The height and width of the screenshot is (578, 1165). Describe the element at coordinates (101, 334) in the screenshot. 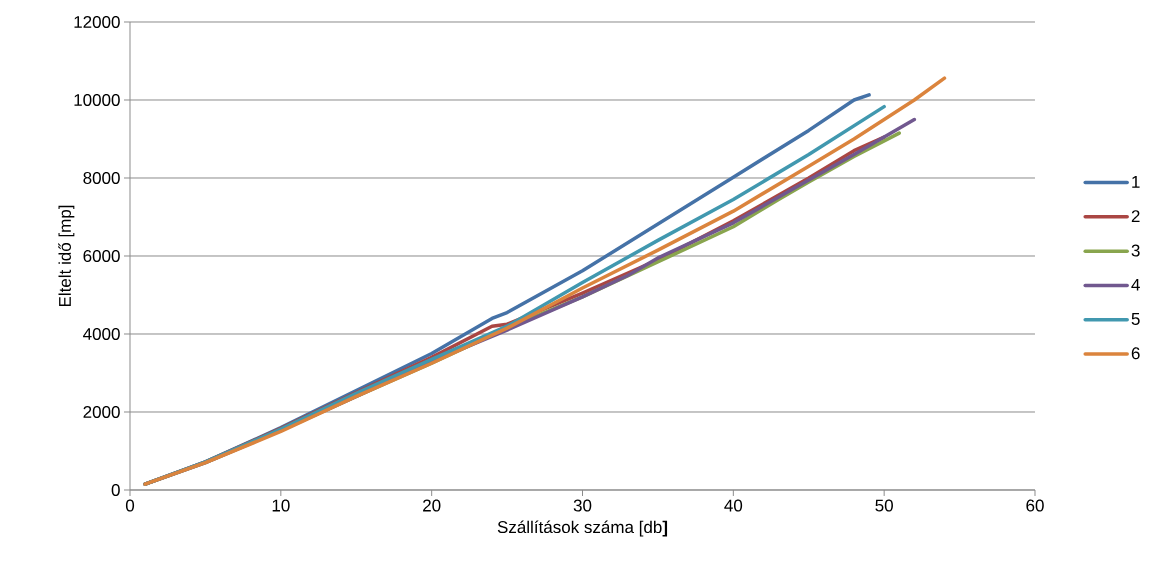

I see `y-tick-label: 4000` at that location.